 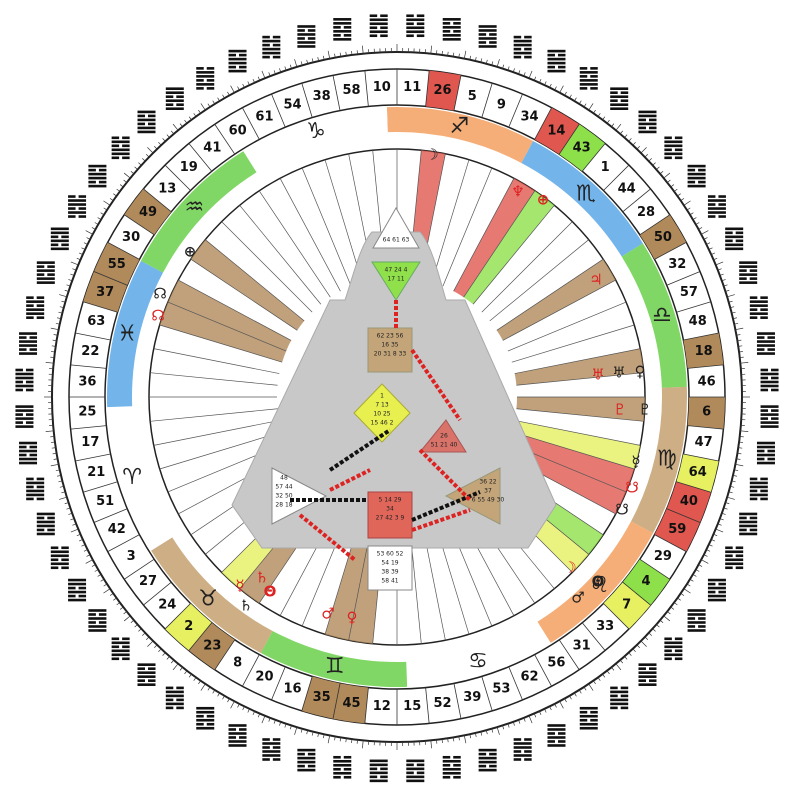 What do you see at coordinates (189, 167) in the screenshot?
I see `gate-number: 19` at bounding box center [189, 167].